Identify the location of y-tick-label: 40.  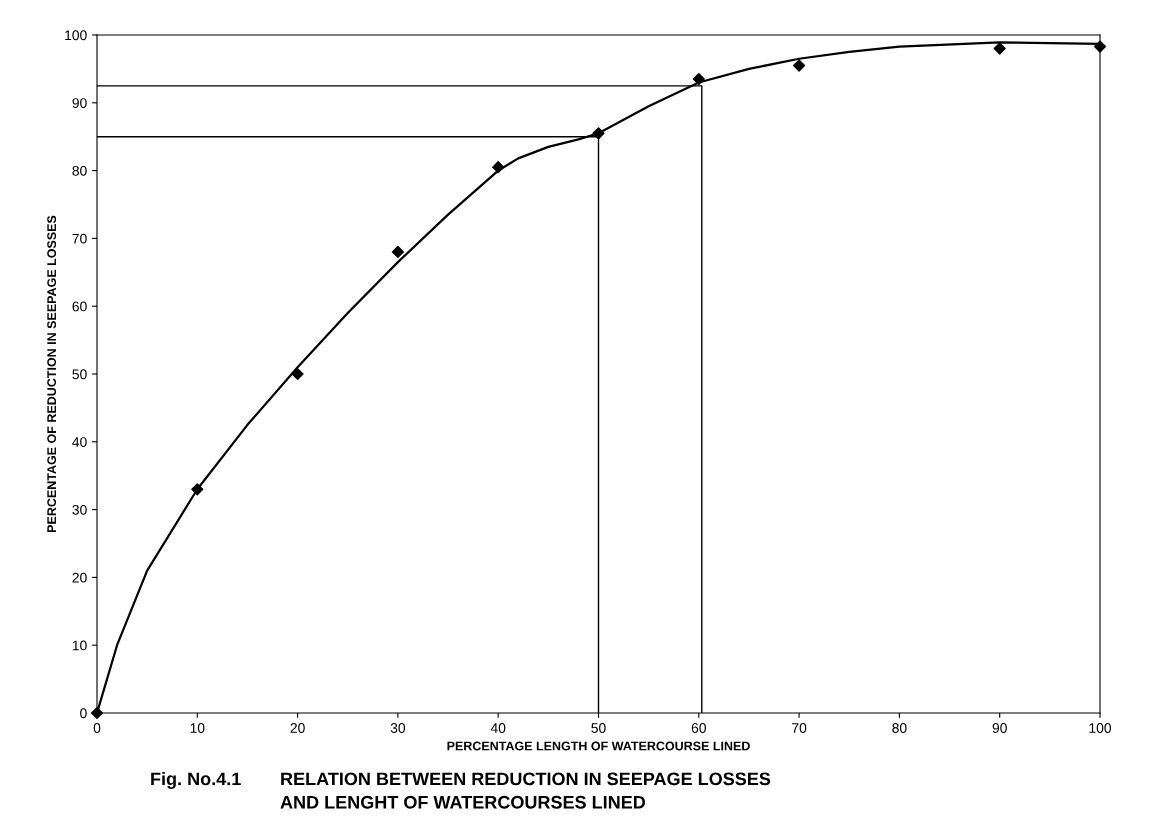
(79, 442).